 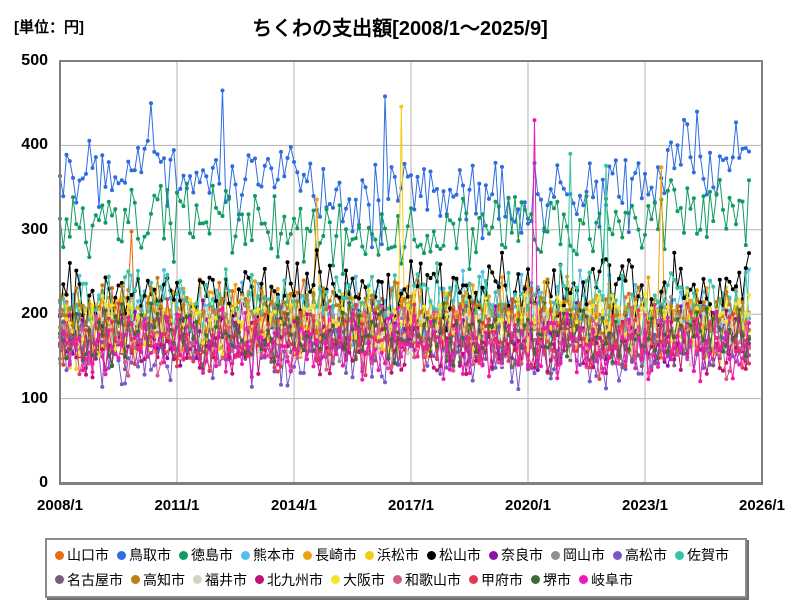 What do you see at coordinates (34, 398) in the screenshot?
I see `y-tick-label: 100` at bounding box center [34, 398].